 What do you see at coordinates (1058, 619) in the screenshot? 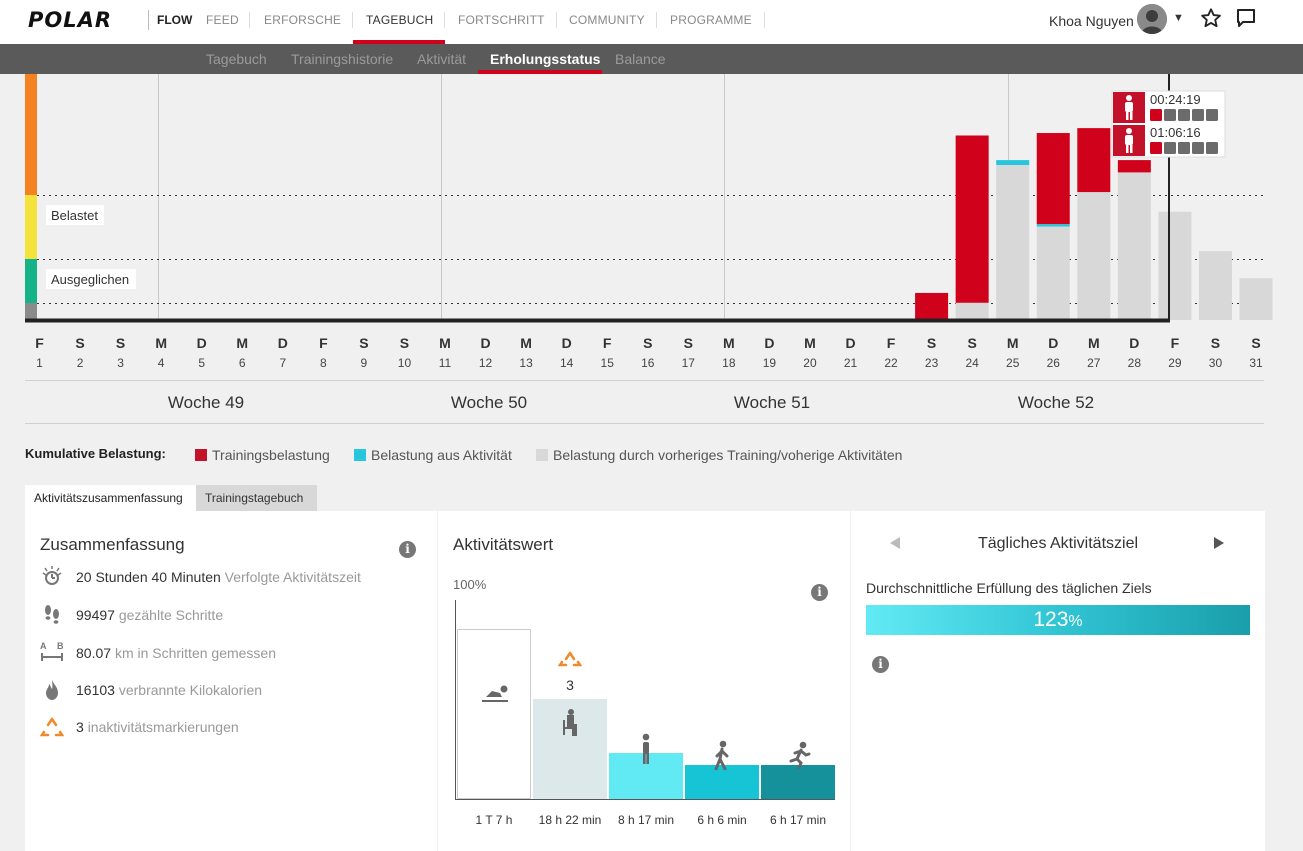
I see `daily-goal-value: 123%` at bounding box center [1058, 619].